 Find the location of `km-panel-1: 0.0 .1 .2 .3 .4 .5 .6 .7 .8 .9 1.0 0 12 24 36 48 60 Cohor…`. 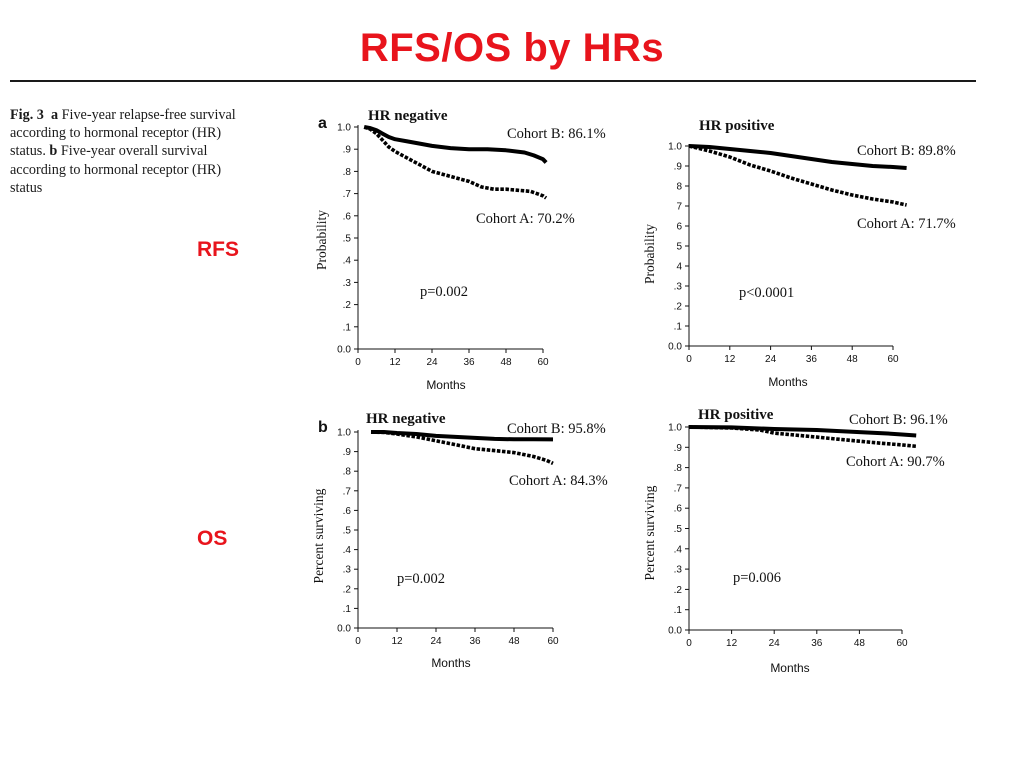

km-panel-1: 0.0 .1 .2 .3 .4 .5 .6 .7 .8 .9 1.0 0 12 24 36 48 60 Cohor… is located at coordinates (460, 250).